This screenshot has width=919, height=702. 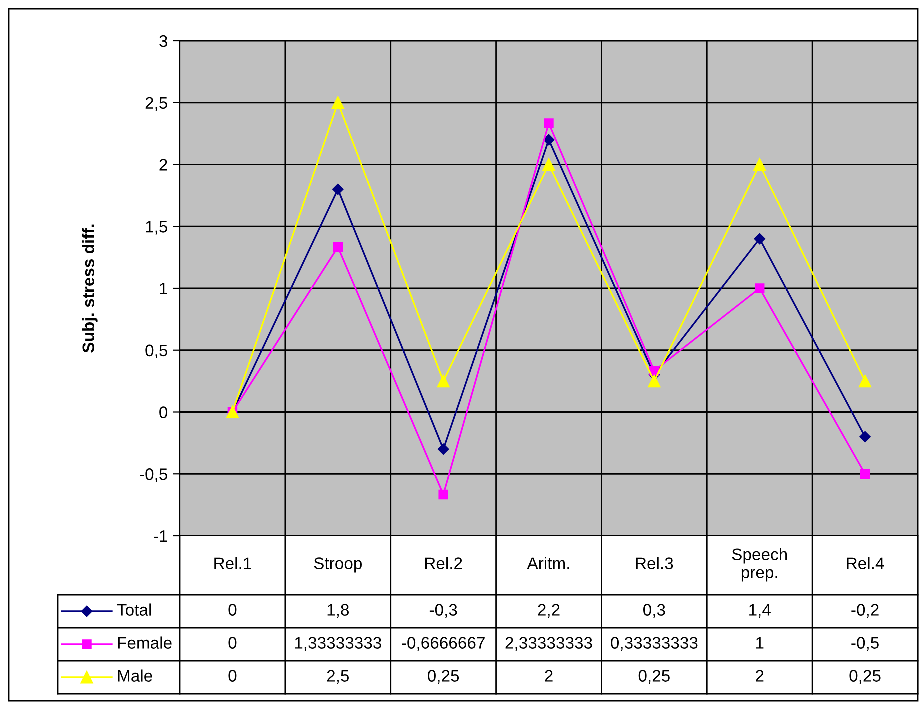 What do you see at coordinates (157, 351) in the screenshot?
I see `y-tick-label: 0,5` at bounding box center [157, 351].